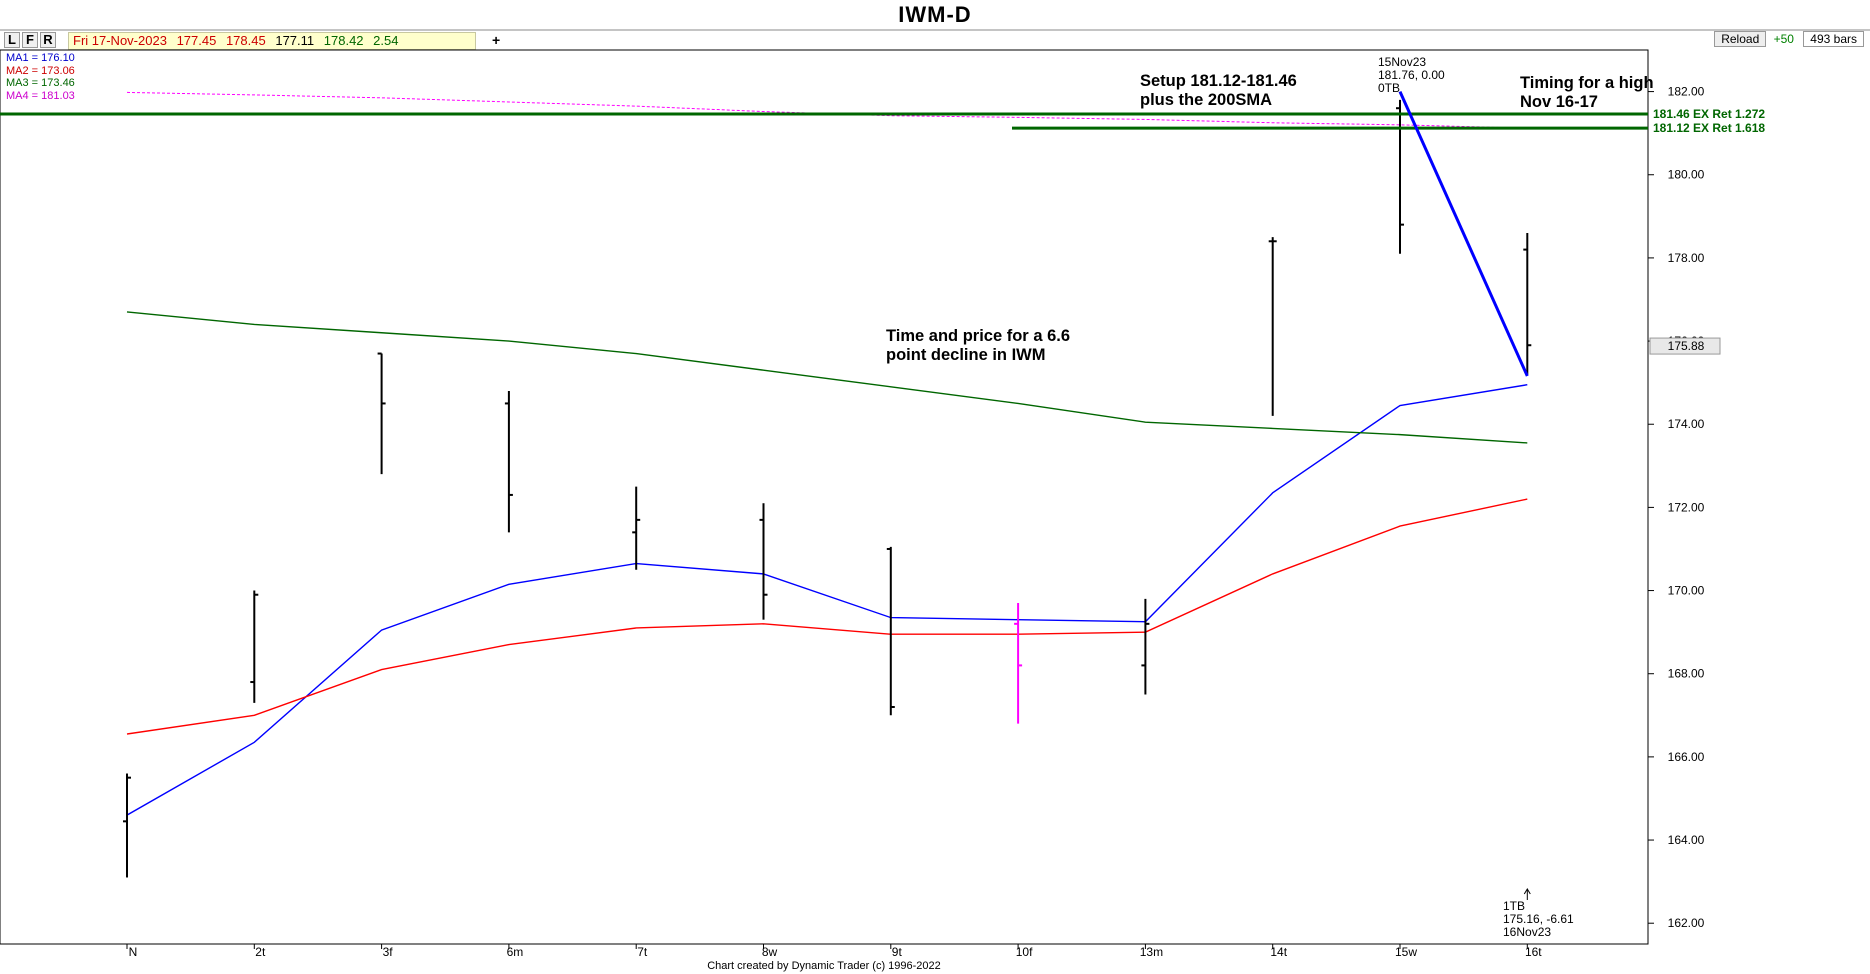 The image size is (1870, 974). What do you see at coordinates (1278, 952) in the screenshot?
I see `x-tick-label: 14t` at bounding box center [1278, 952].